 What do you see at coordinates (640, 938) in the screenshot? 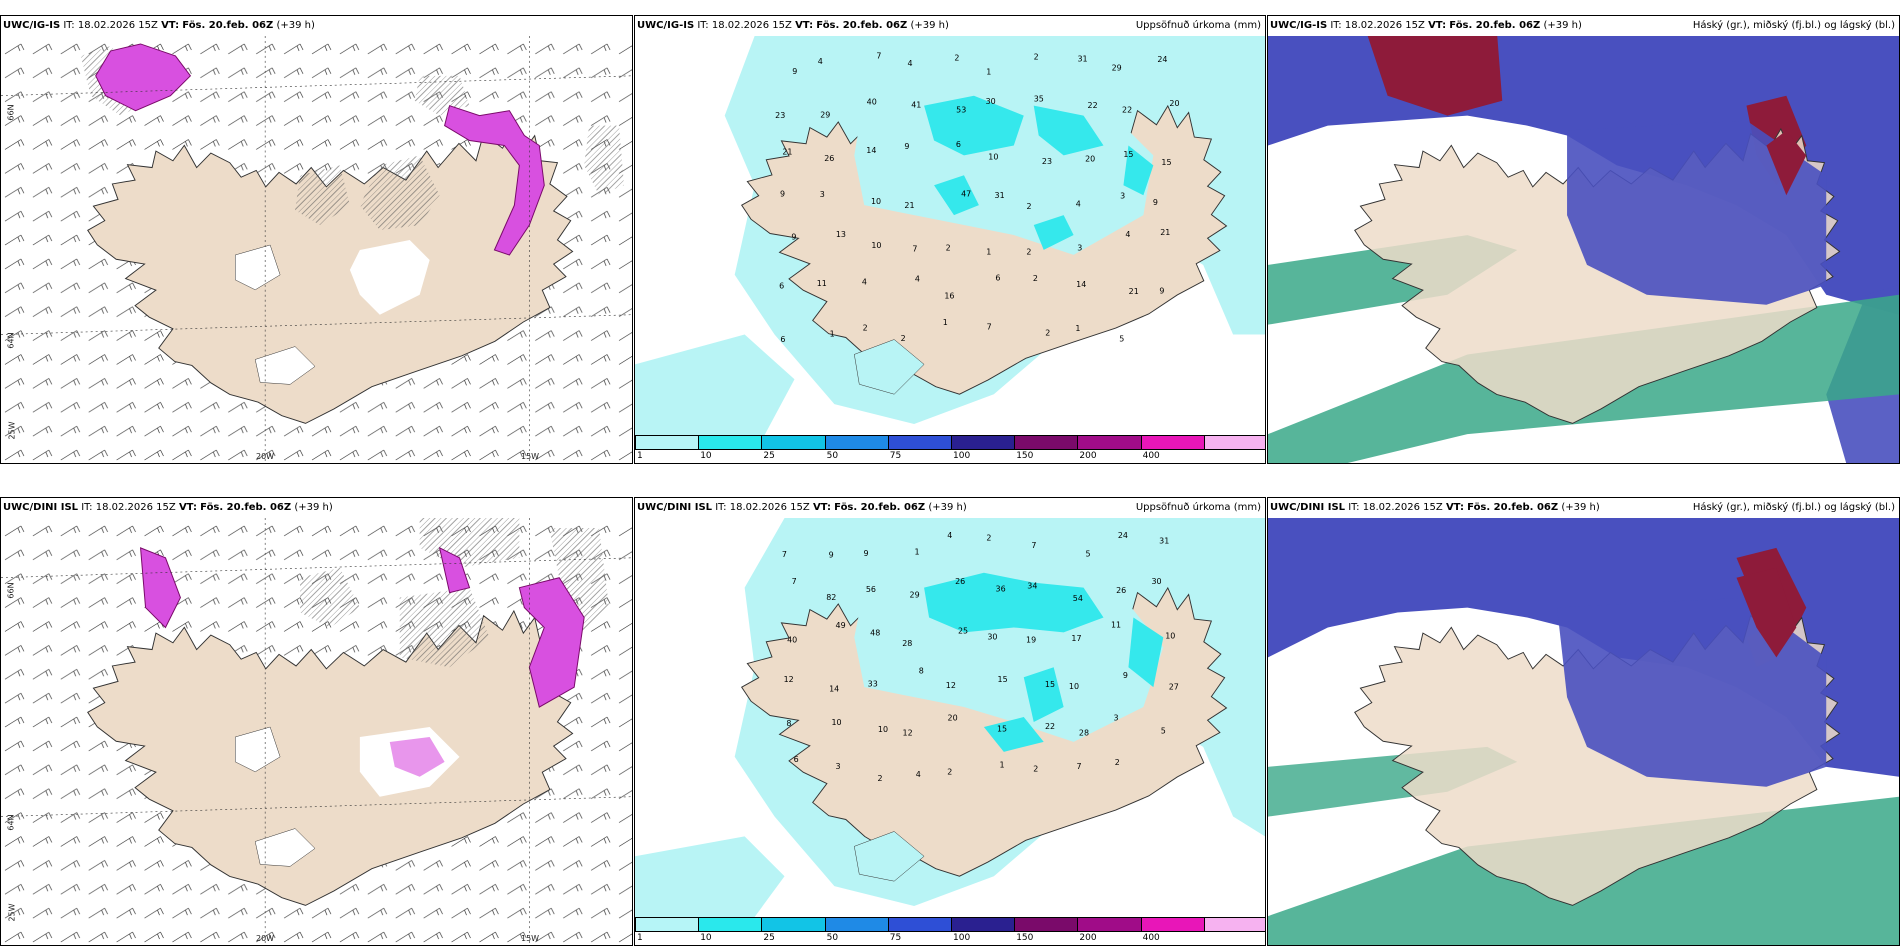
I see `colorbar-label: 1` at bounding box center [640, 938].